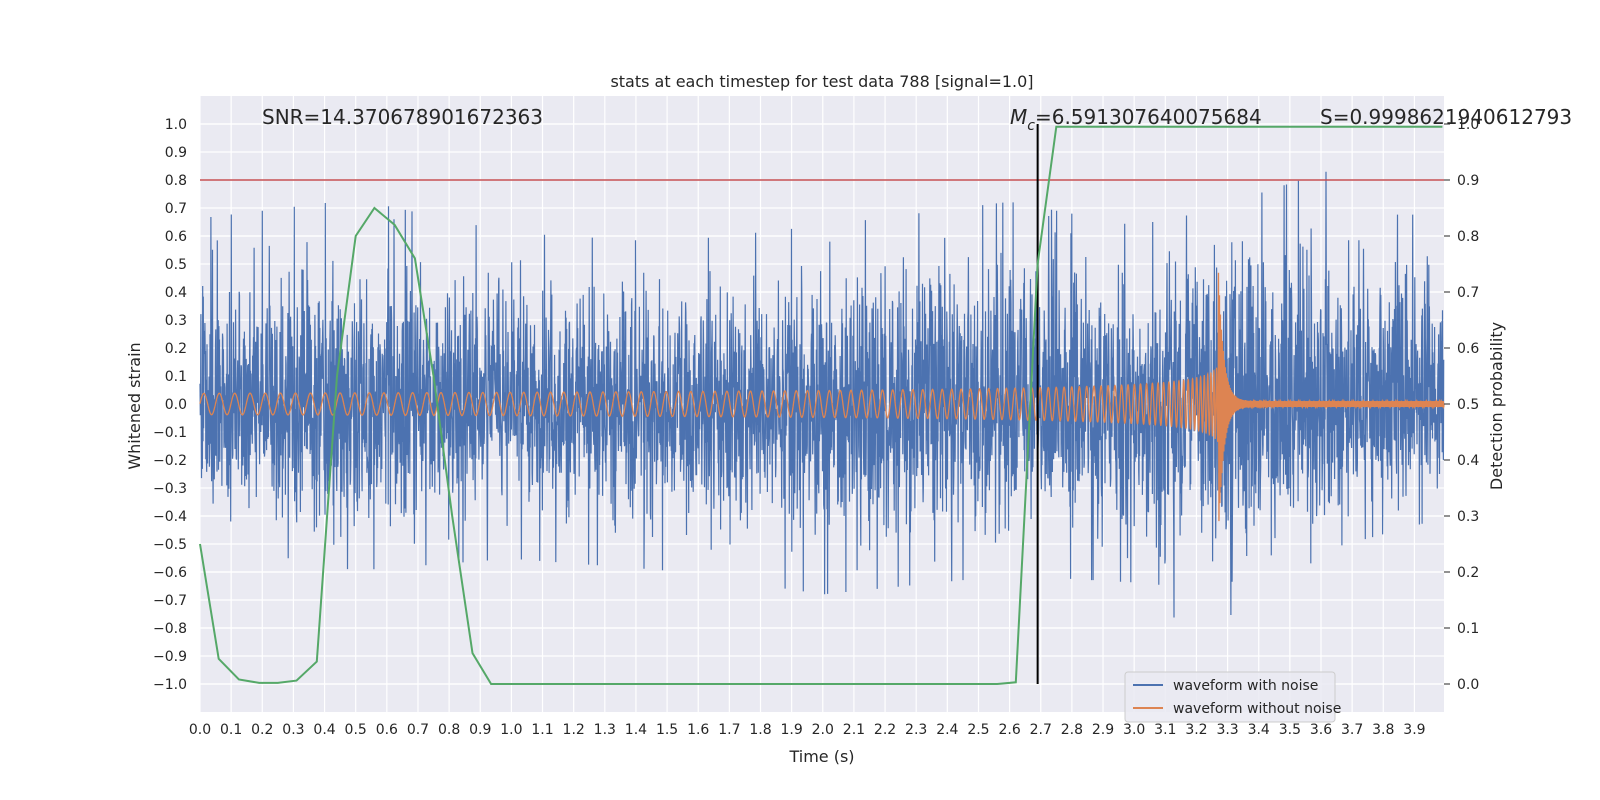 The image size is (1600, 800). What do you see at coordinates (170, 629) in the screenshot?
I see `y-tick-label: −0.8` at bounding box center [170, 629].